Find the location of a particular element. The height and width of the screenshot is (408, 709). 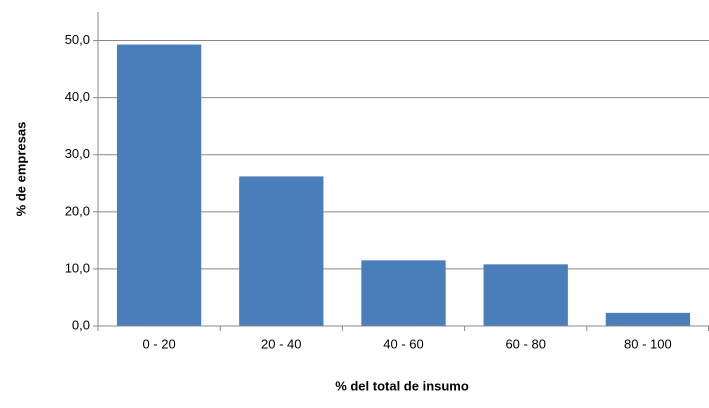

x-tick-label: 40 - 60 is located at coordinates (403, 343).